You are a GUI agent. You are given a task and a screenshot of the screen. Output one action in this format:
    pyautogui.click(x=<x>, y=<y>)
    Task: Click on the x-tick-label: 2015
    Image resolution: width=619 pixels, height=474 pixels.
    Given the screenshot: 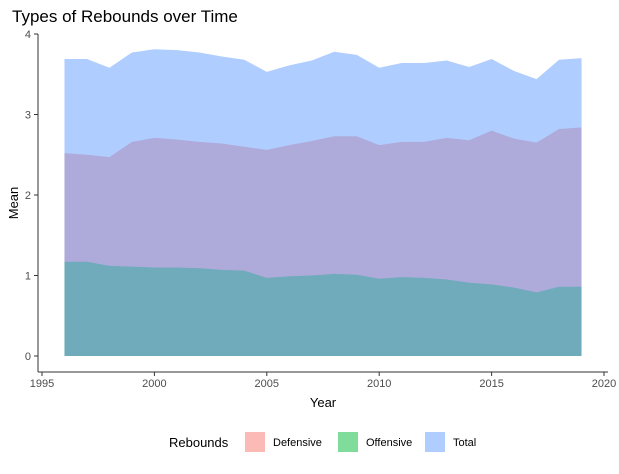 What is the action you would take?
    pyautogui.click(x=491, y=384)
    